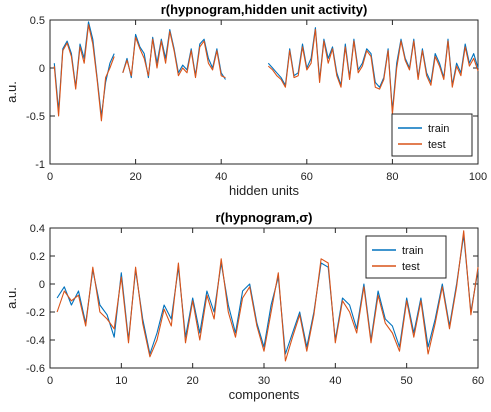 The width and height of the screenshot is (491, 412). What do you see at coordinates (392, 177) in the screenshot?
I see `x-tick-label: 80` at bounding box center [392, 177].